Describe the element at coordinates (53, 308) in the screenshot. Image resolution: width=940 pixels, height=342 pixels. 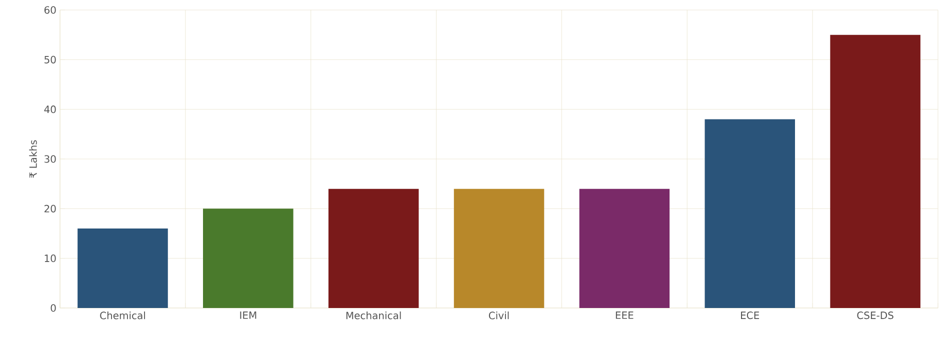
I see `y-tick-label: 0` at that location.